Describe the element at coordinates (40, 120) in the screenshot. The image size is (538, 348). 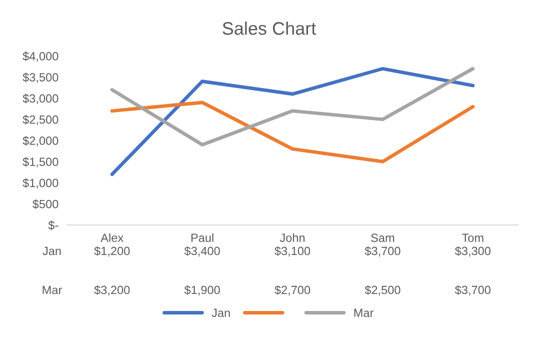
I see `y-tick-label: $2,500` at that location.